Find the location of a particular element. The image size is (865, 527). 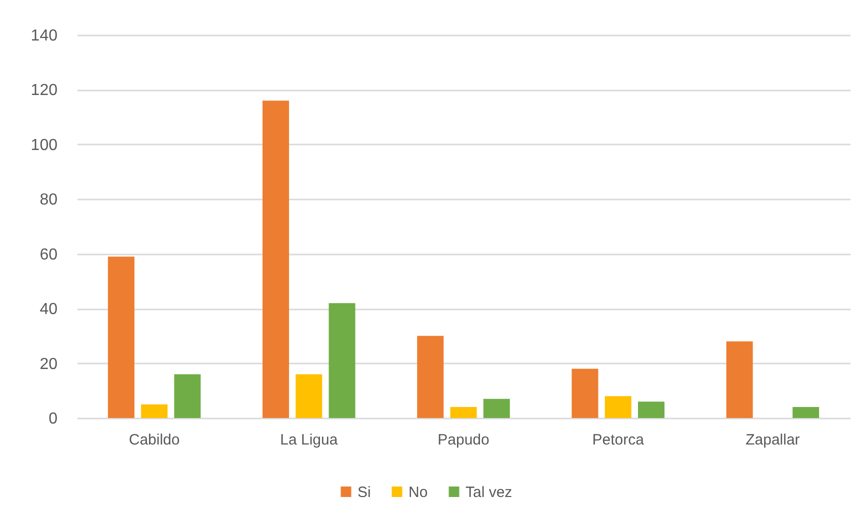

y-tick-label: 60 is located at coordinates (49, 255).